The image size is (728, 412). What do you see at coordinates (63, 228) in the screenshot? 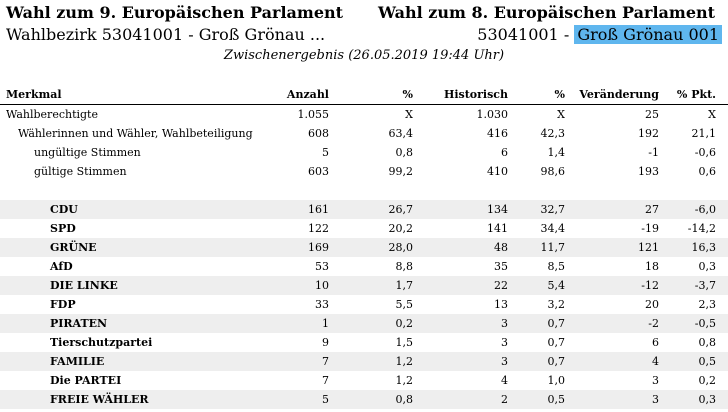
I see `party-name: SPD` at bounding box center [63, 228].